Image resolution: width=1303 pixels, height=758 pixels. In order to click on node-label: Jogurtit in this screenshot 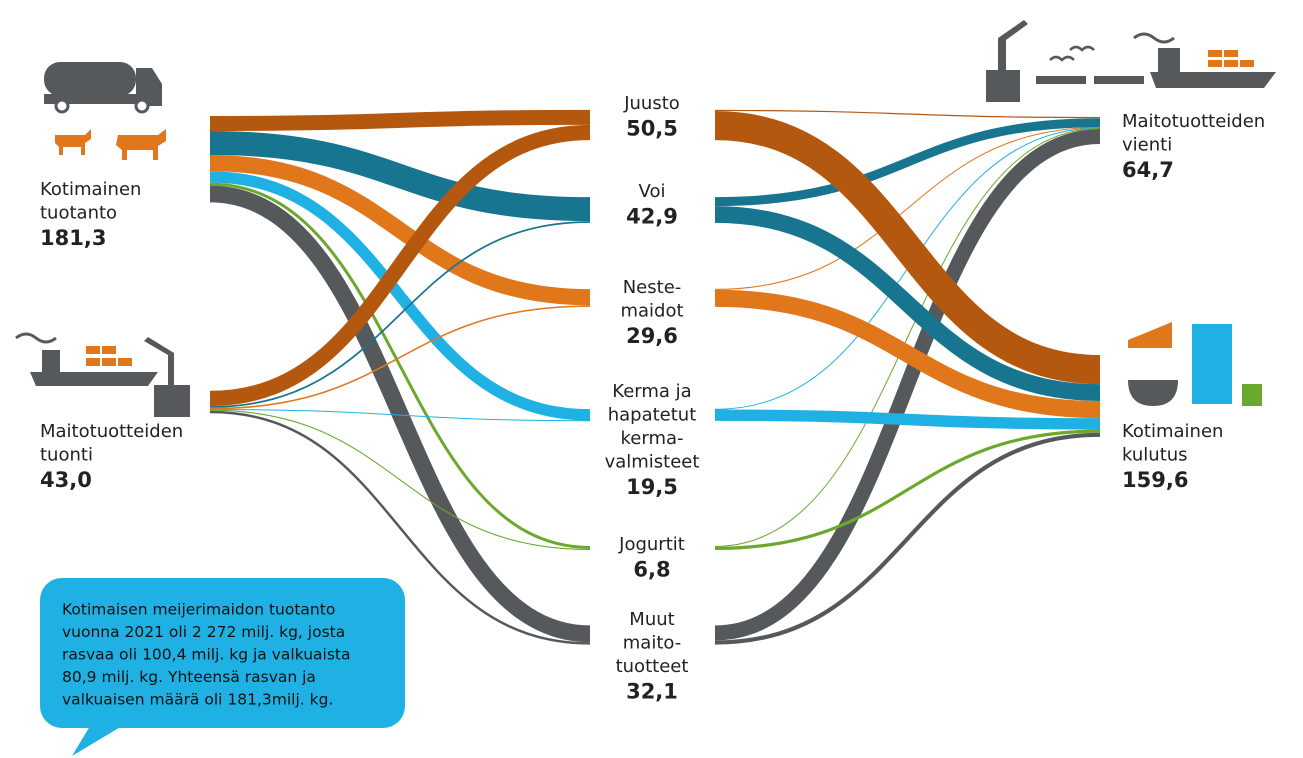, I will do `click(651, 544)`.